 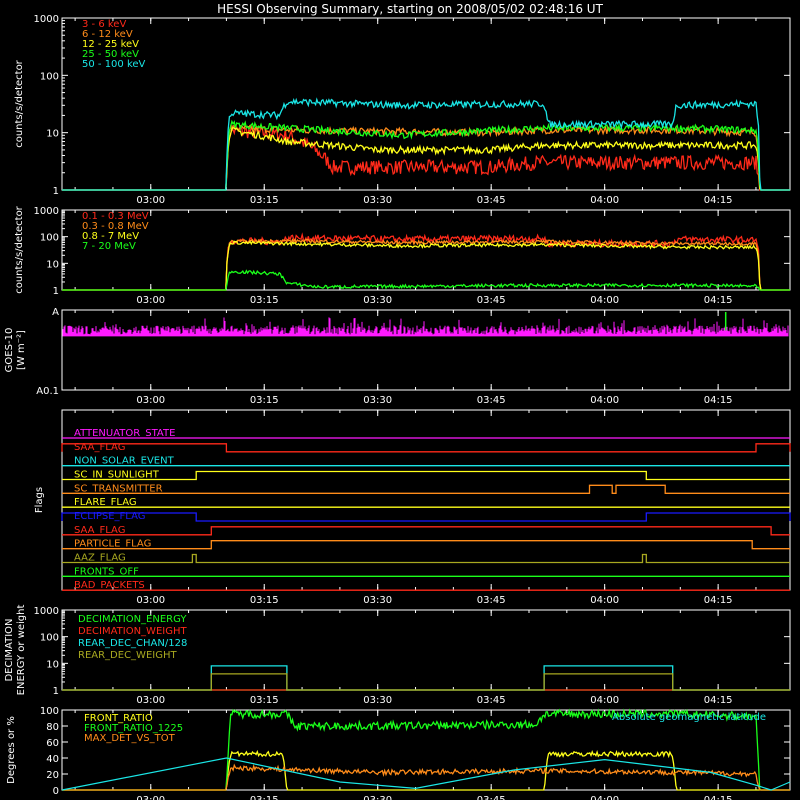 What do you see at coordinates (52, 759) in the screenshot?
I see `ratios-ytick-label: 40` at bounding box center [52, 759].